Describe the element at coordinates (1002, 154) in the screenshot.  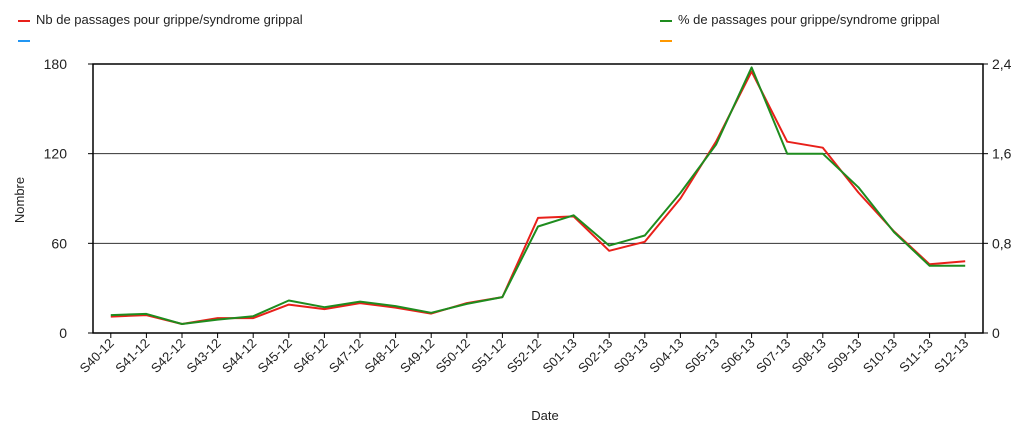
I see `y-right-tick-label-2: 1,6` at that location.